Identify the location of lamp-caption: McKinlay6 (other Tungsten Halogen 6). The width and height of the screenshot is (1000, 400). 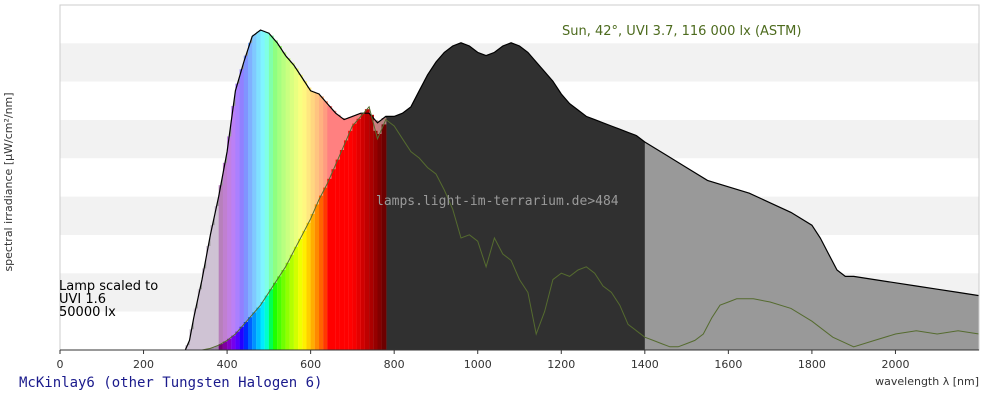
(171, 383).